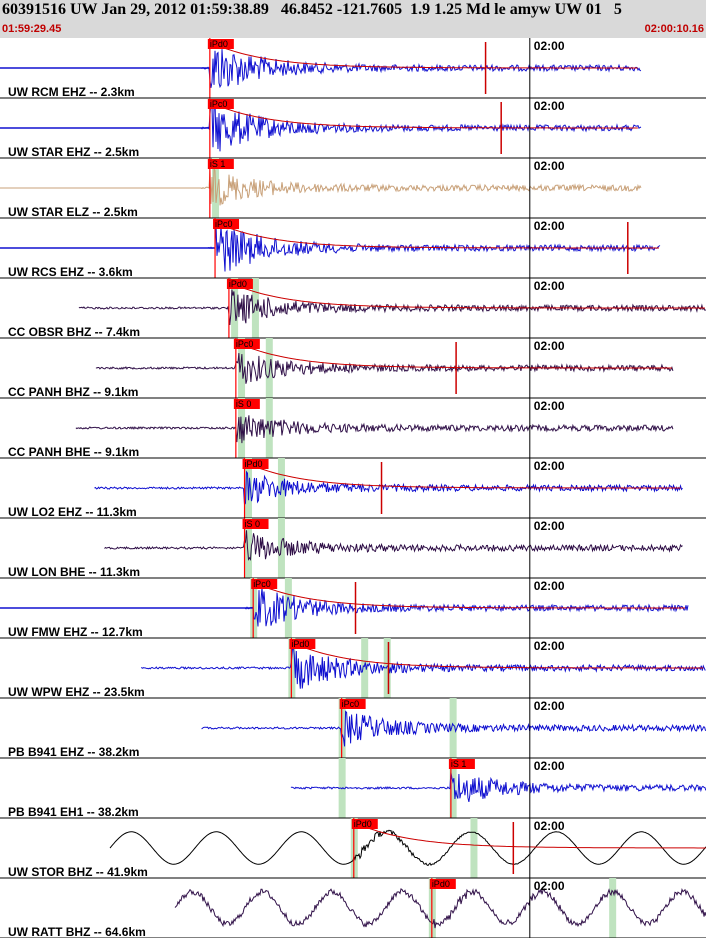 This screenshot has width=706, height=938. Describe the element at coordinates (73, 152) in the screenshot. I see `station-label: UW STAR EHZ -- 2.5km` at that location.